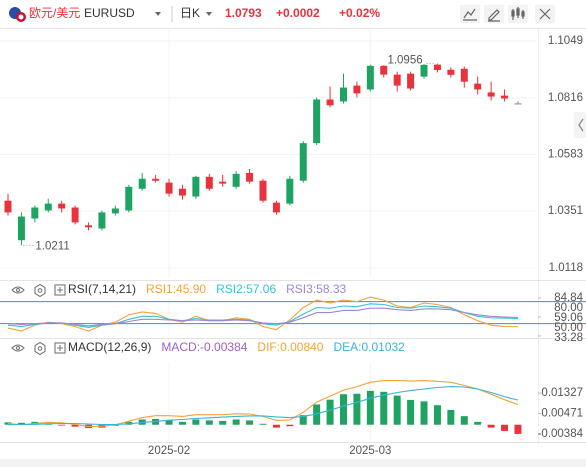 The width and height of the screenshot is (586, 467). Describe the element at coordinates (565, 41) in the screenshot. I see `y-tick-label: 1.1049` at that location.